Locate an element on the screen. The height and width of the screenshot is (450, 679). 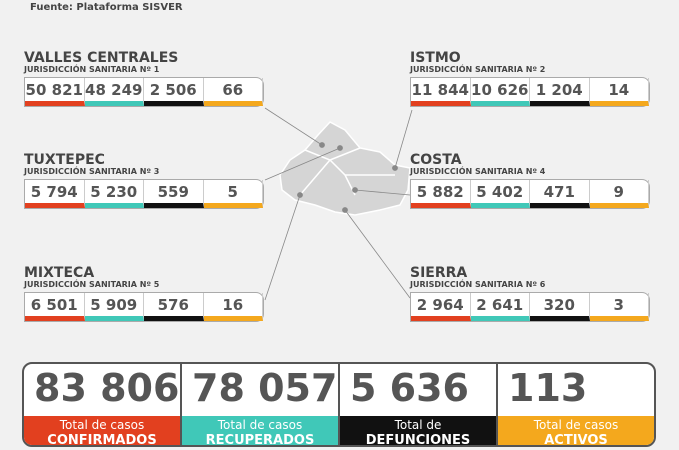
region-box: 11 844 10 626 1 204 14 is located at coordinates (530, 92).